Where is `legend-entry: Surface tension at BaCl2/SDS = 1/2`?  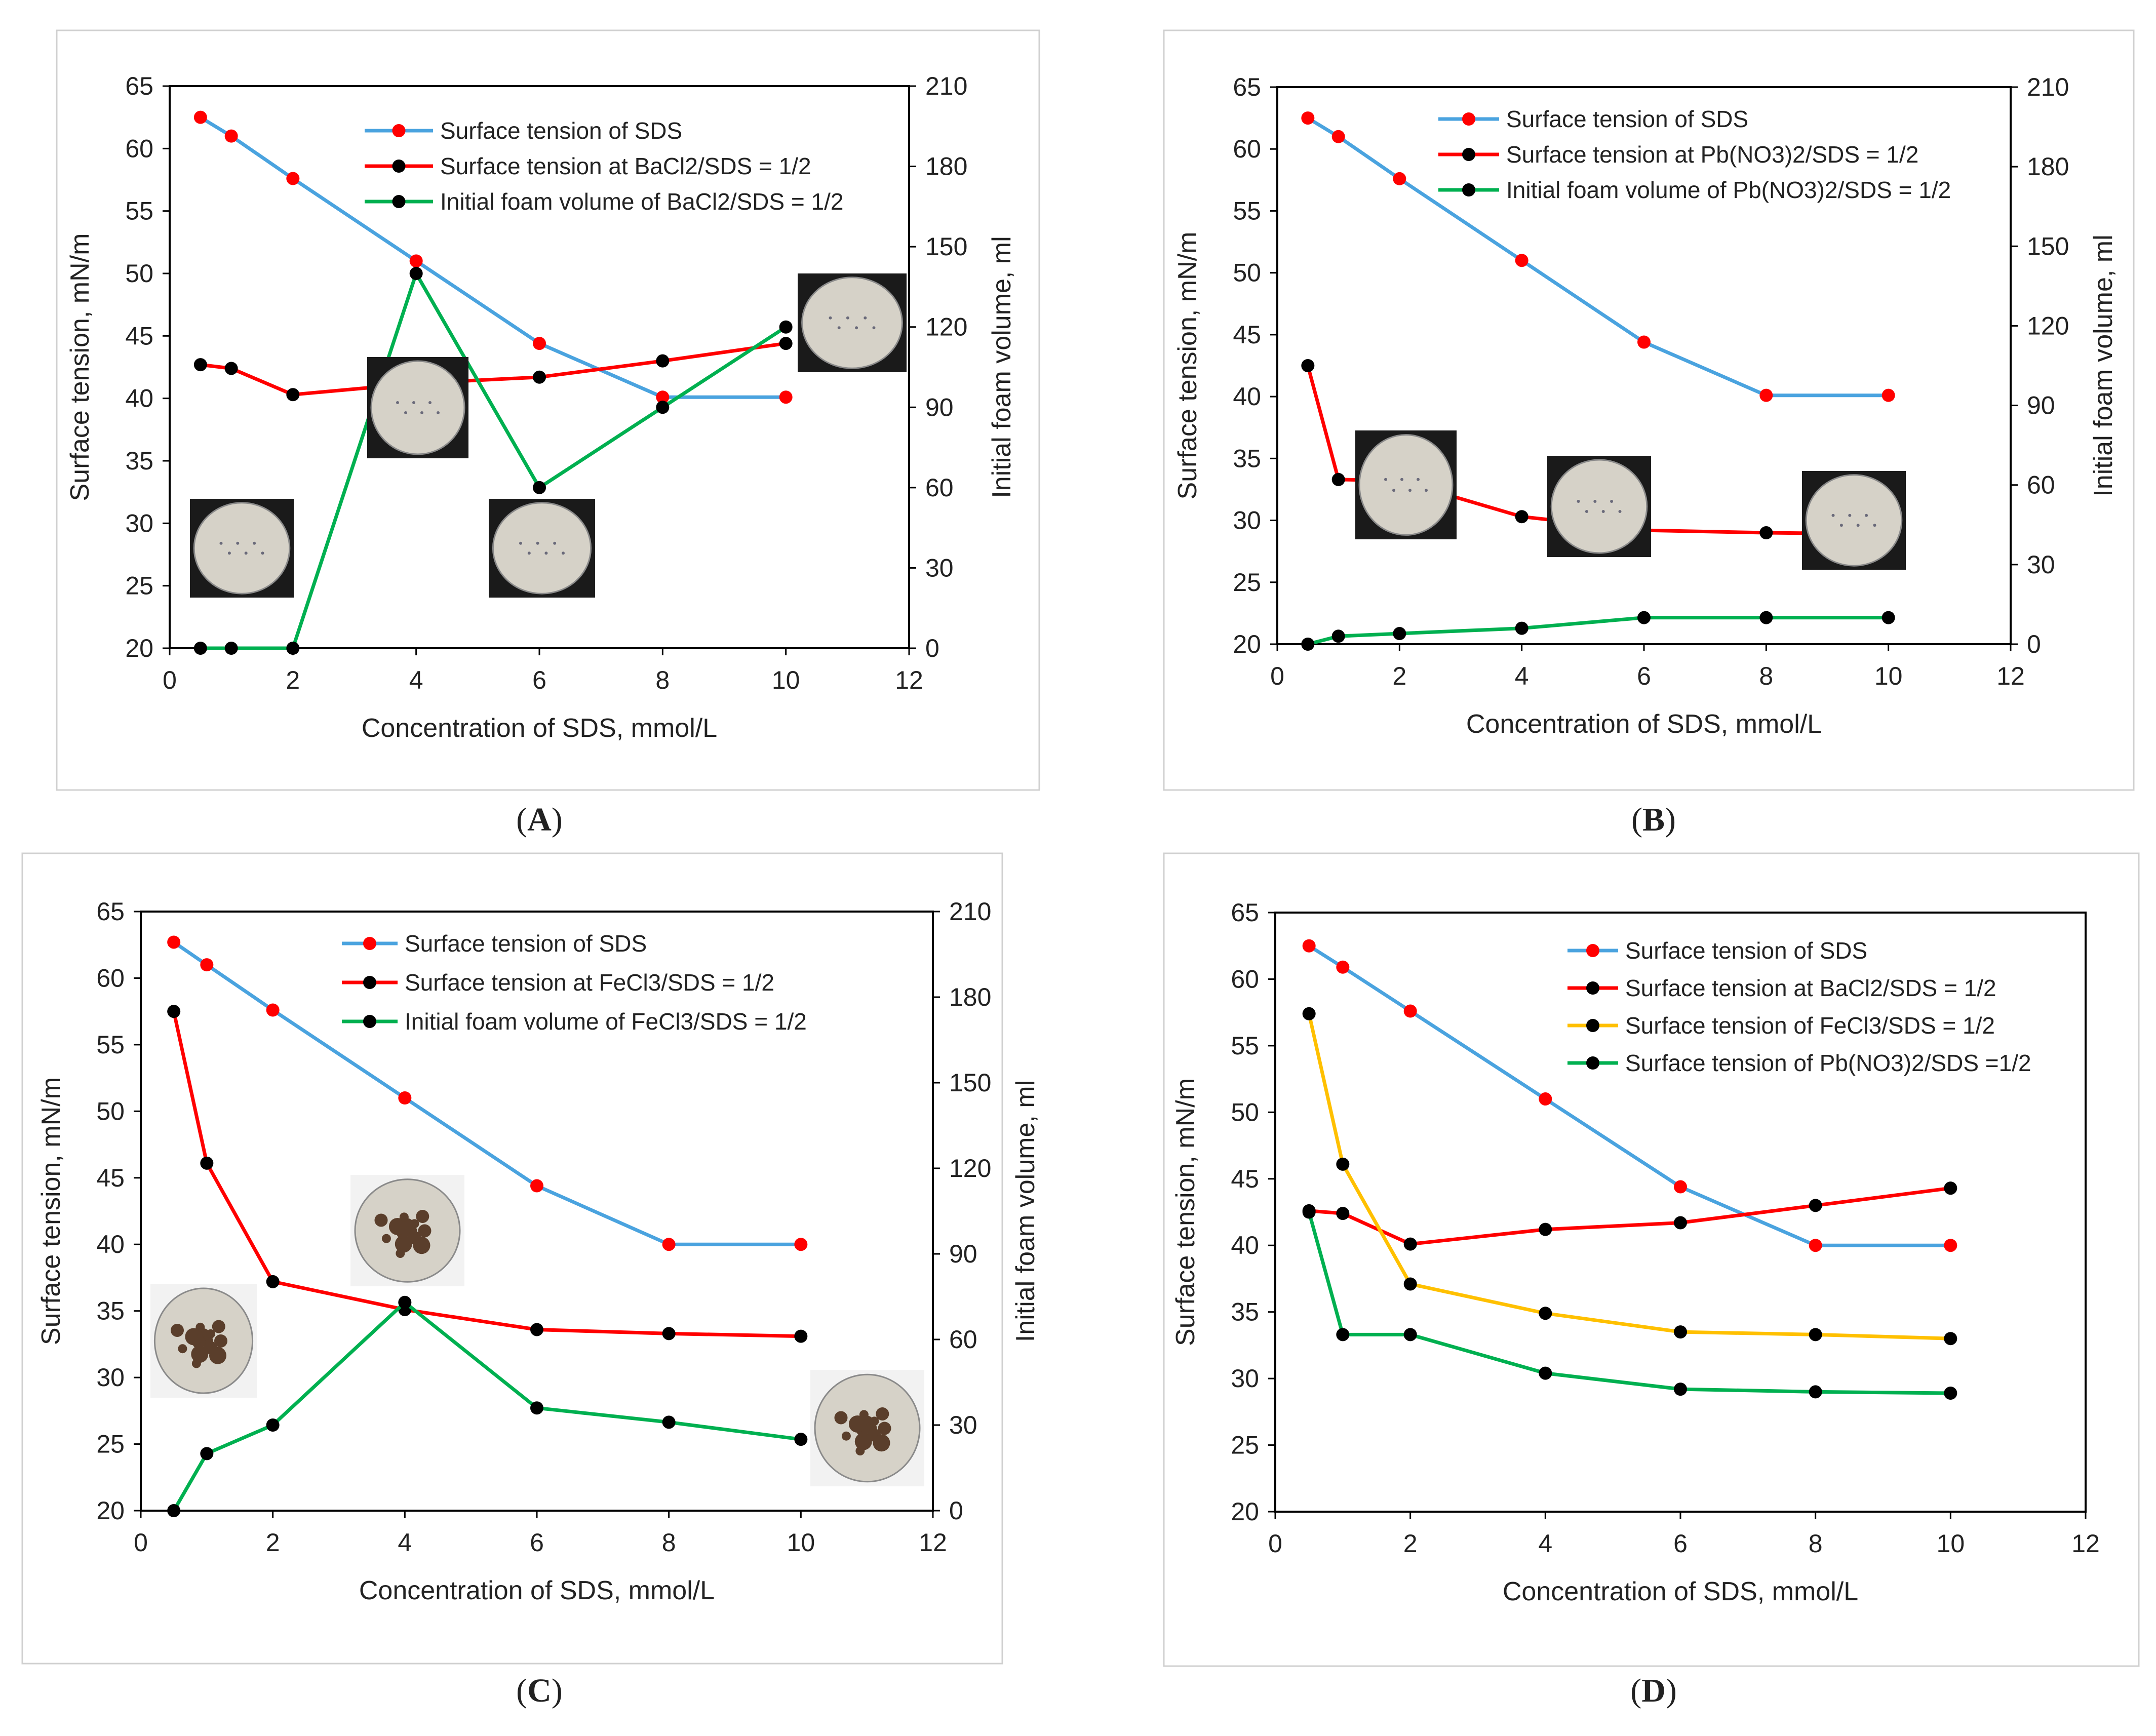
legend-entry: Surface tension at BaCl2/SDS = 1/2 is located at coordinates (1781, 988).